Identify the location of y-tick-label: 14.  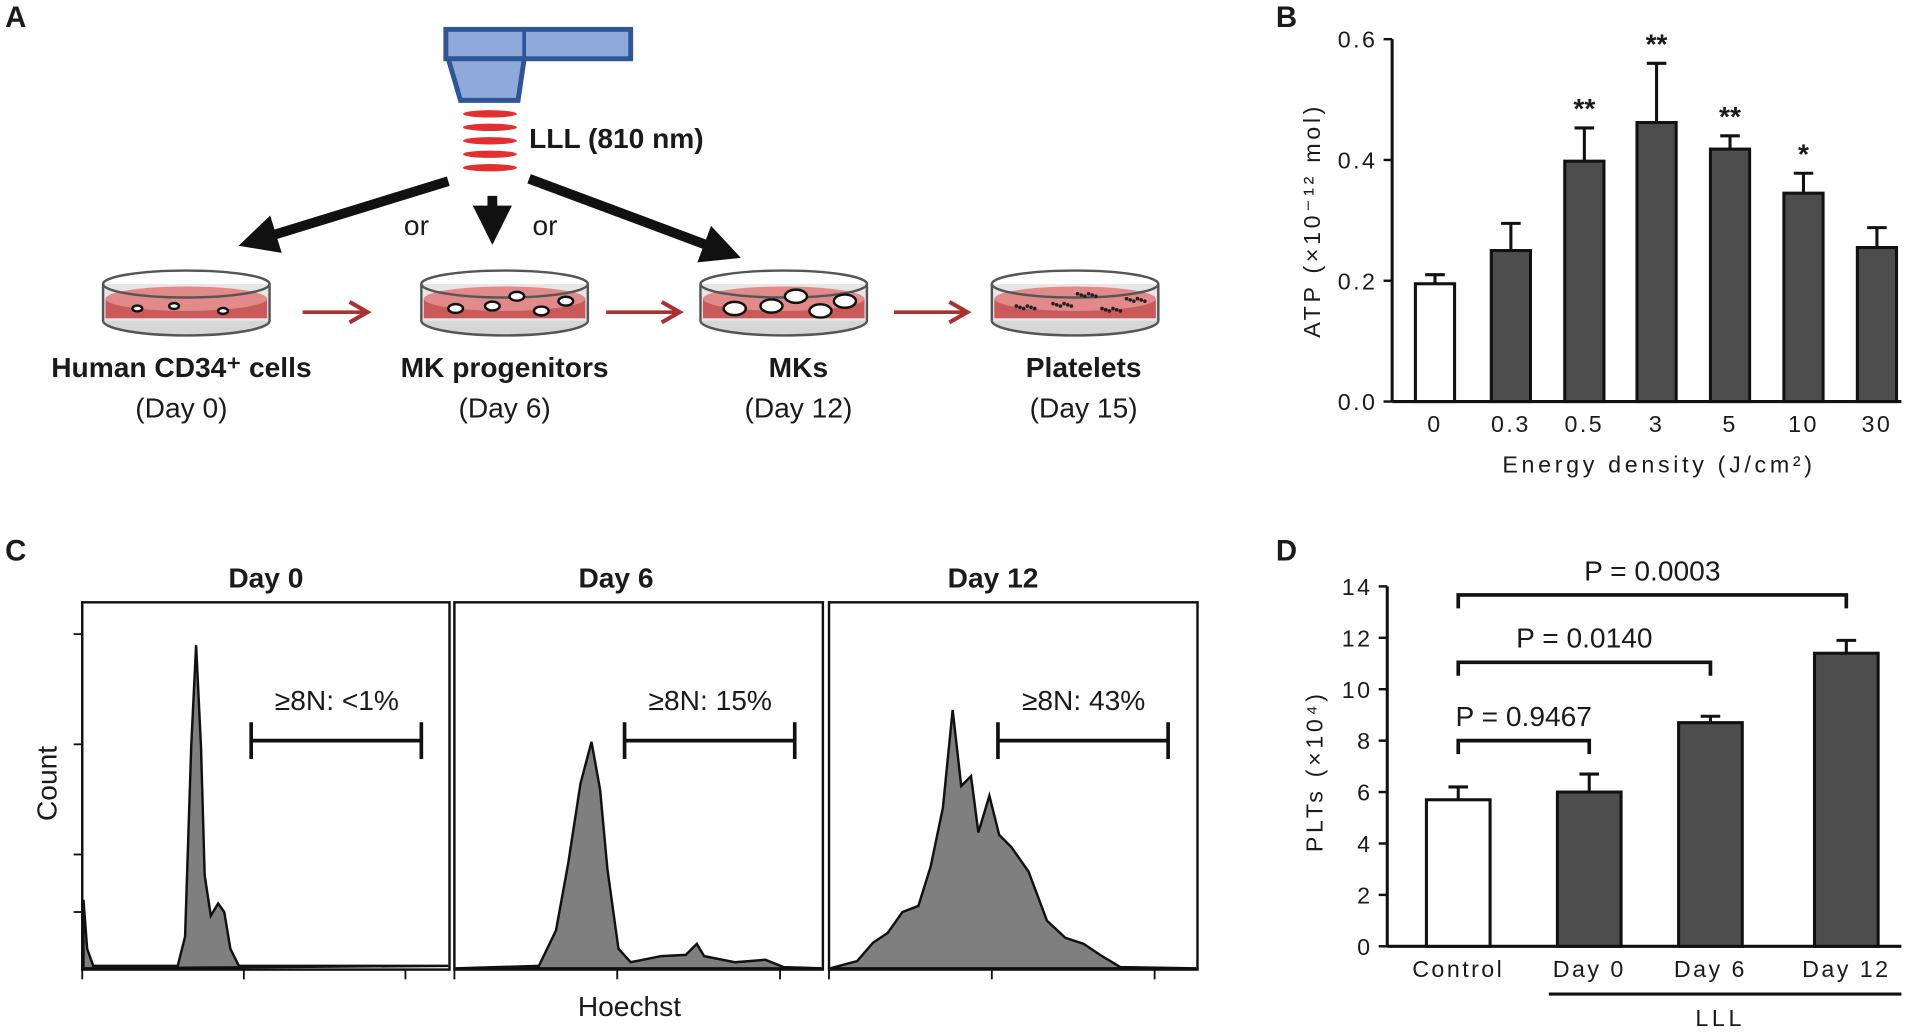
(1357, 587).